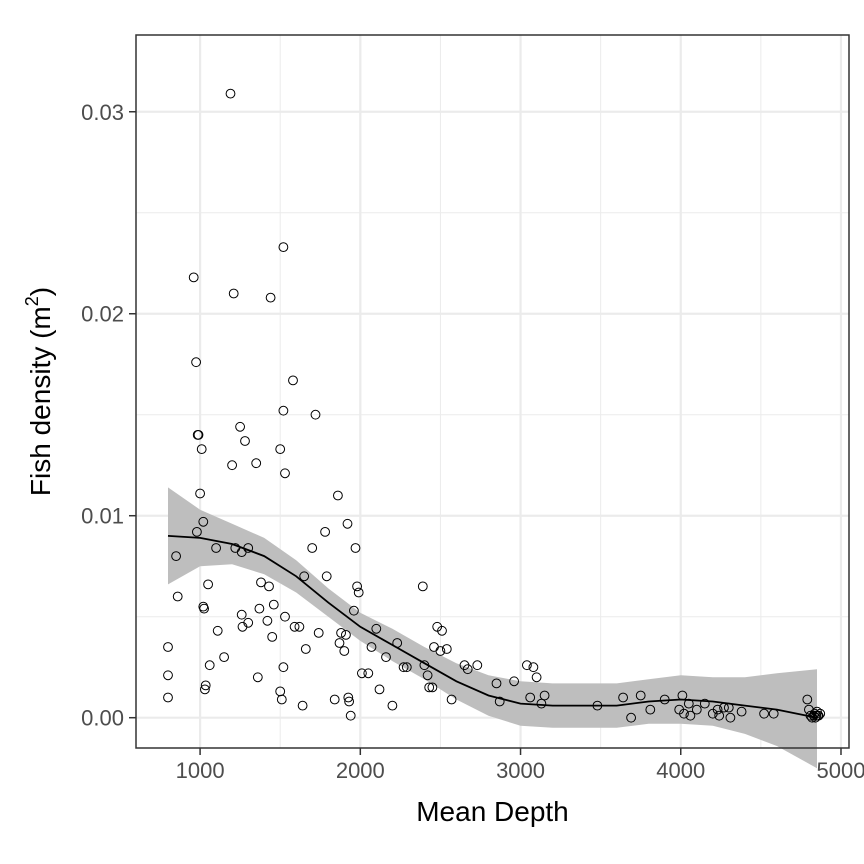 The width and height of the screenshot is (864, 864). What do you see at coordinates (32, 301) in the screenshot?
I see `y-axis-title-superscript: 2` at bounding box center [32, 301].